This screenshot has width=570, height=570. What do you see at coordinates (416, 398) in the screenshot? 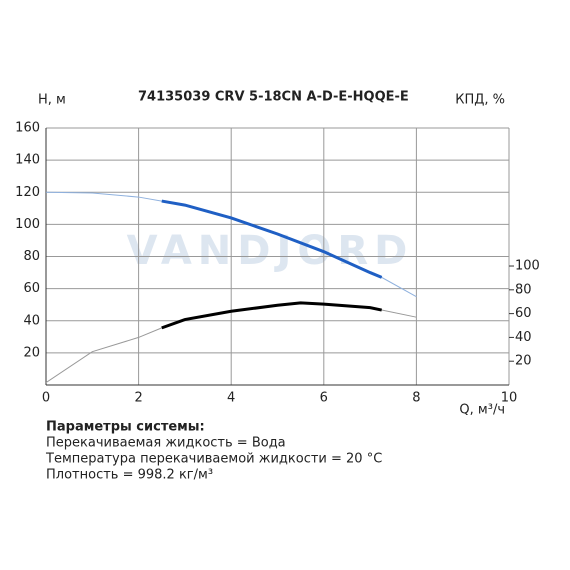
I see `x-tick-label: 8` at bounding box center [416, 398].